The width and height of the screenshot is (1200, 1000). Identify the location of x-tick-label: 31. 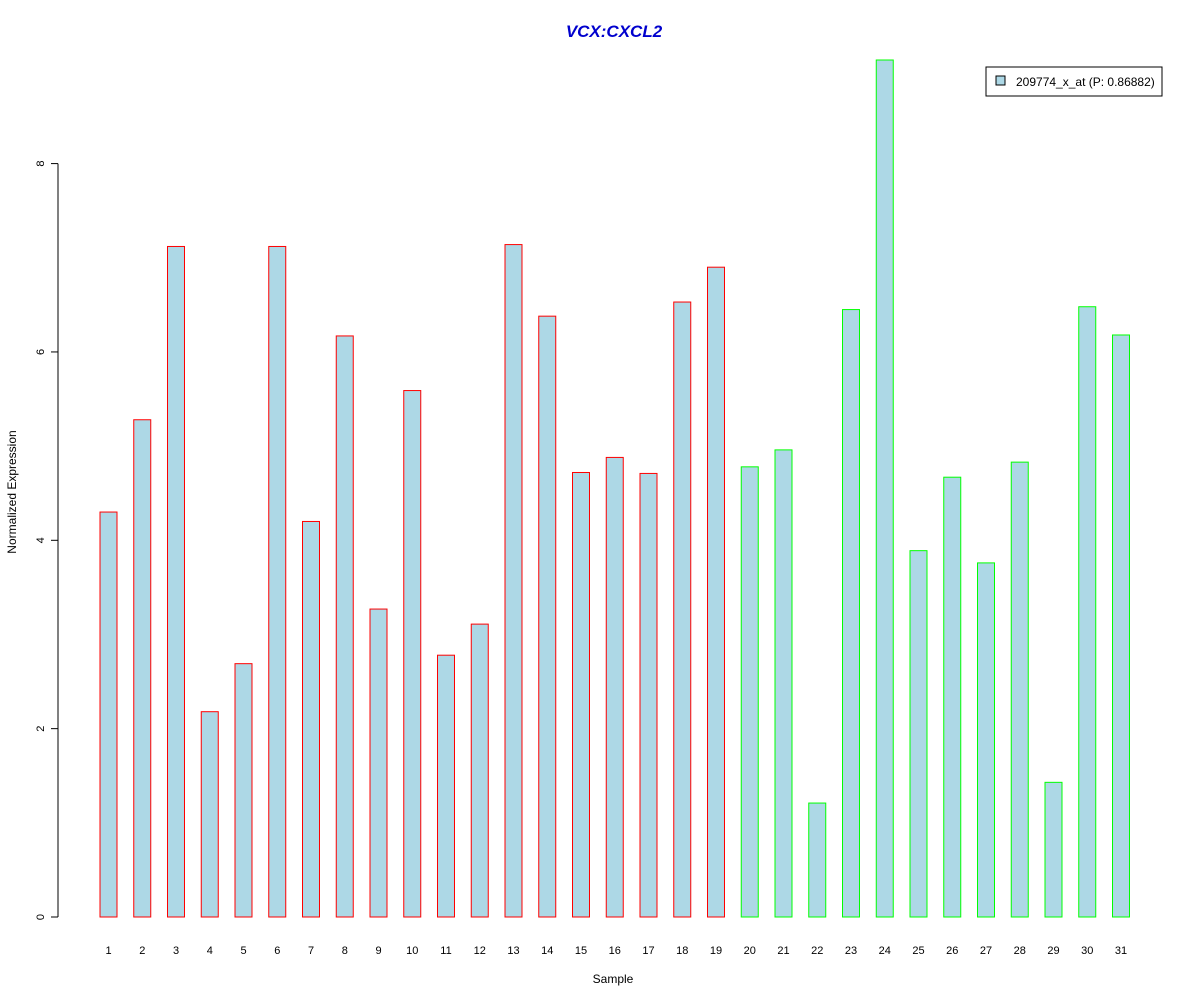
(1121, 951).